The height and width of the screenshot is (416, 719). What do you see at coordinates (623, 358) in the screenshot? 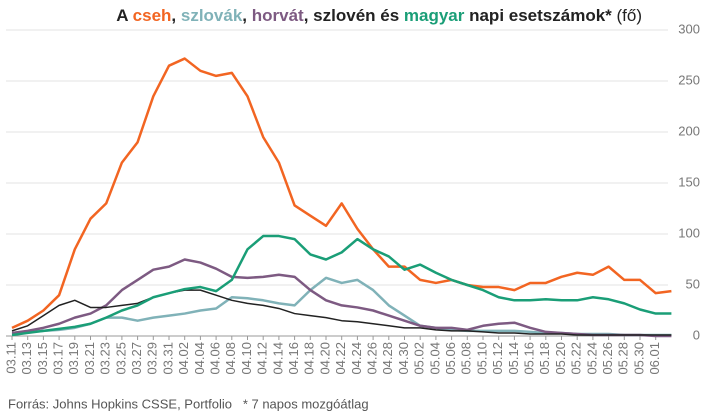
I see `x-tick-label: 05.28` at bounding box center [623, 358].